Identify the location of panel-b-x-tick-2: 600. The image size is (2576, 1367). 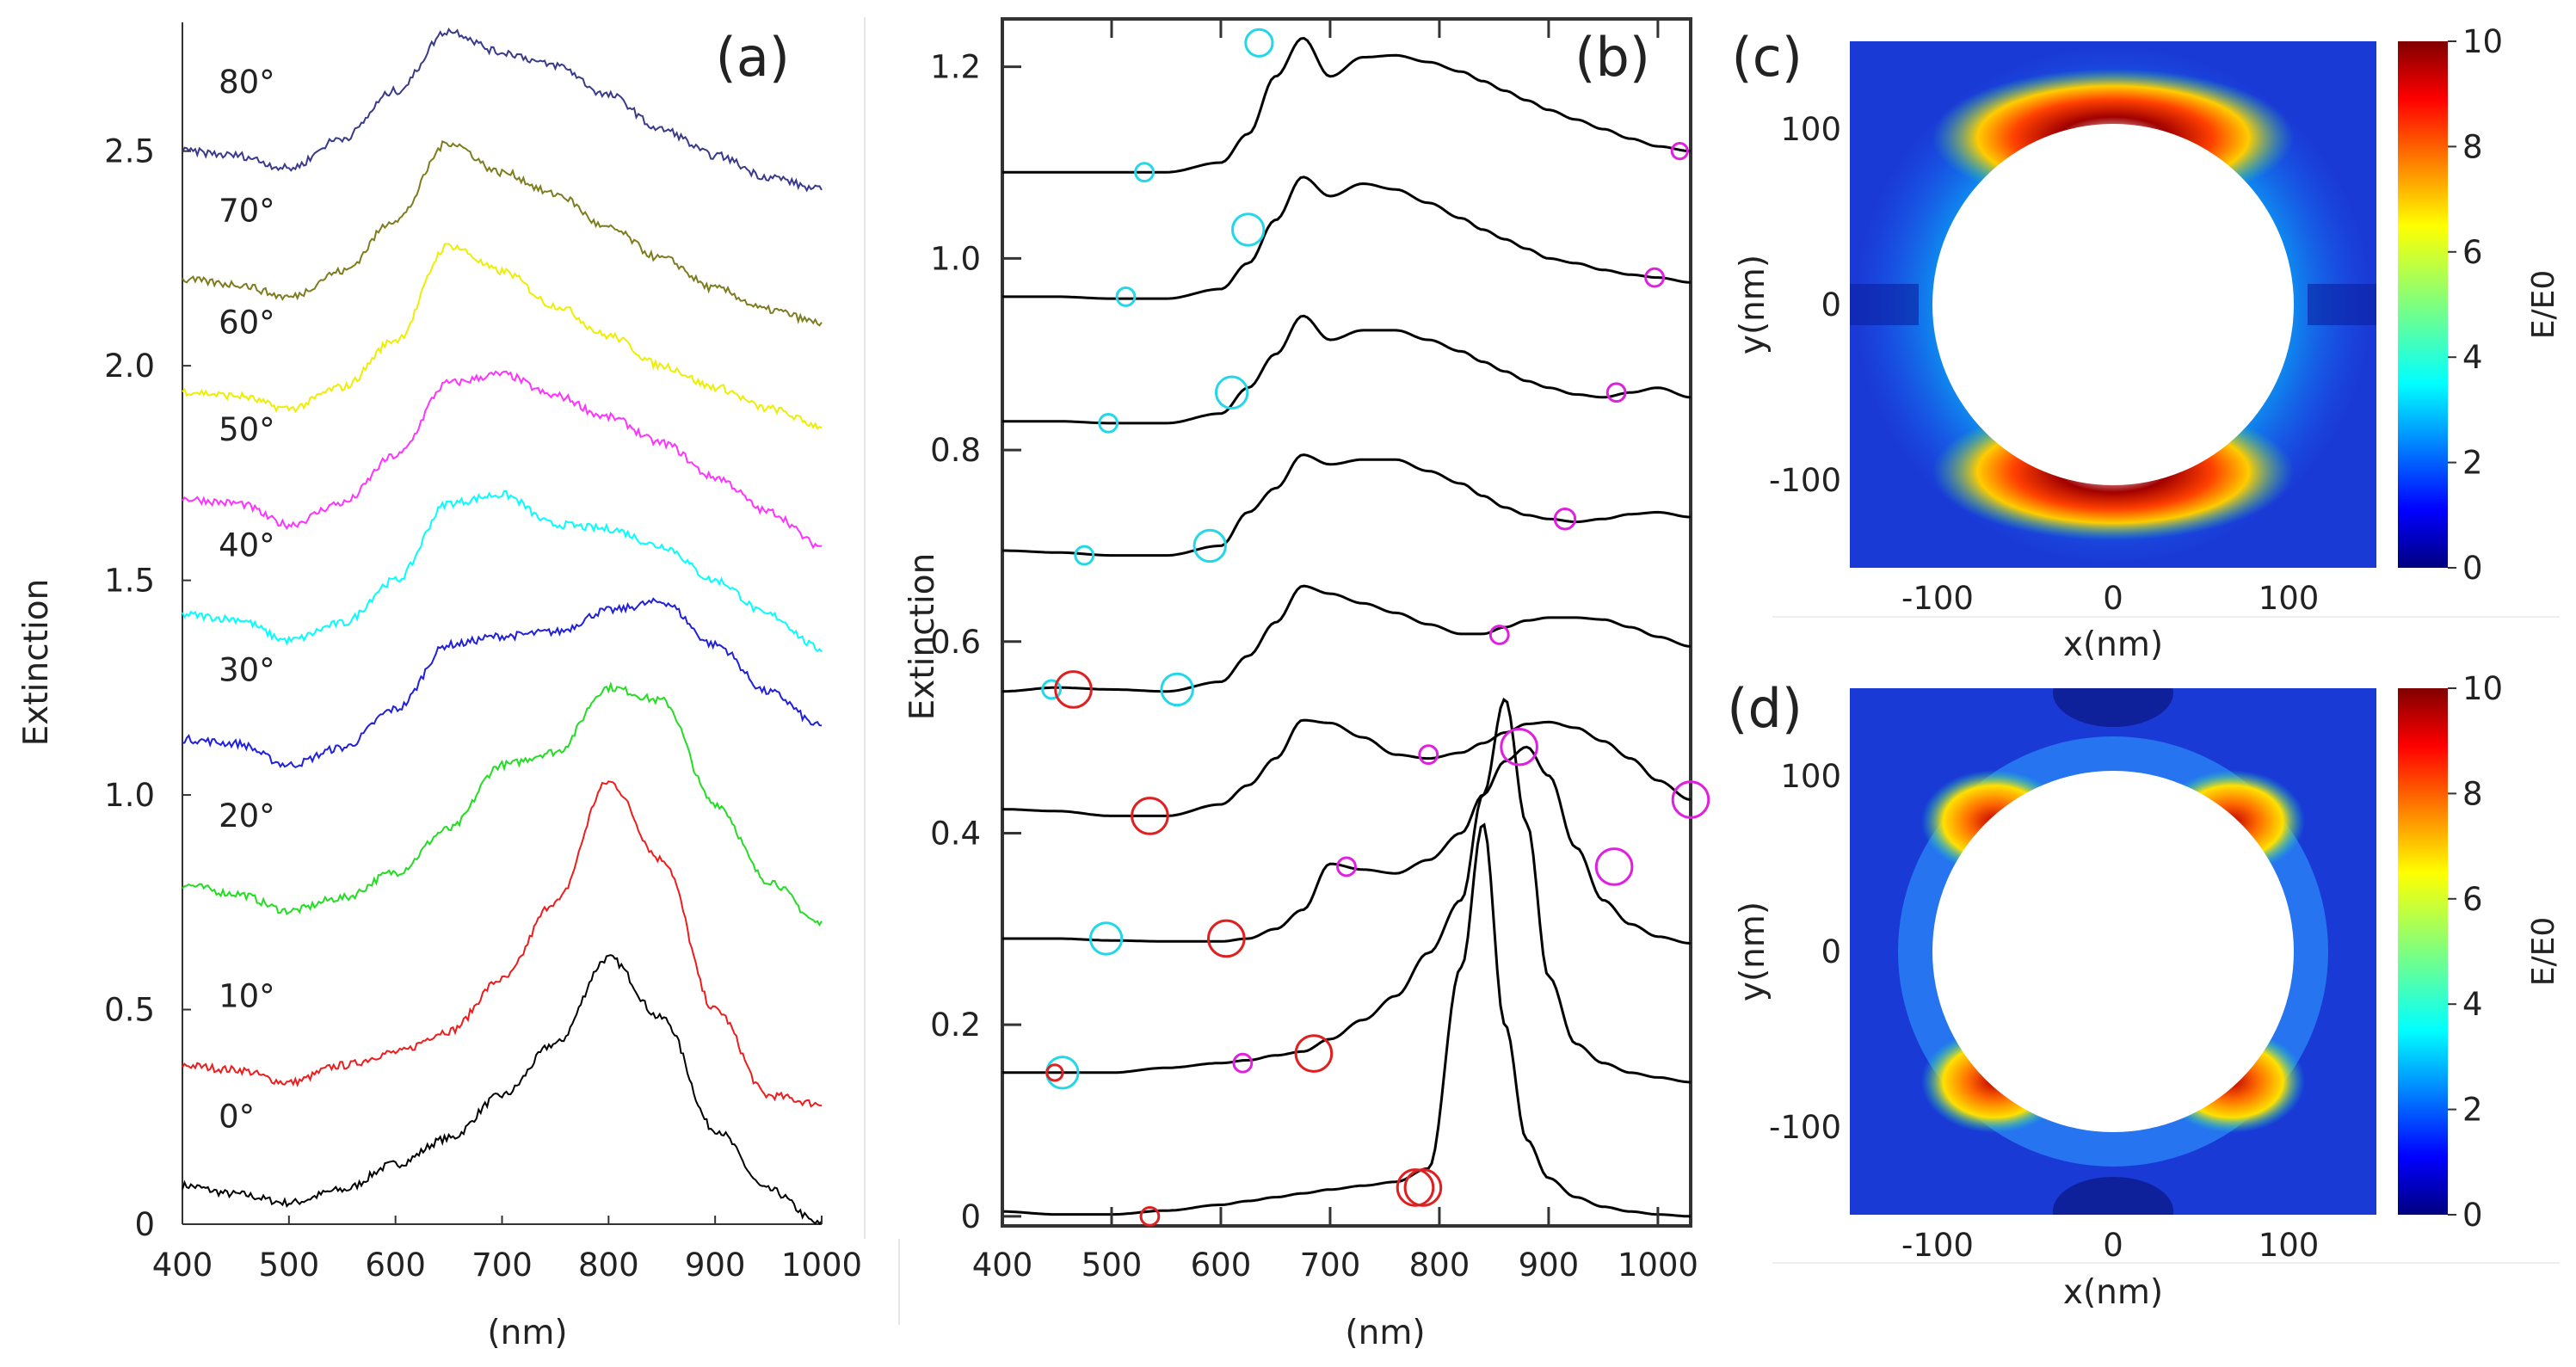
(1222, 1265).